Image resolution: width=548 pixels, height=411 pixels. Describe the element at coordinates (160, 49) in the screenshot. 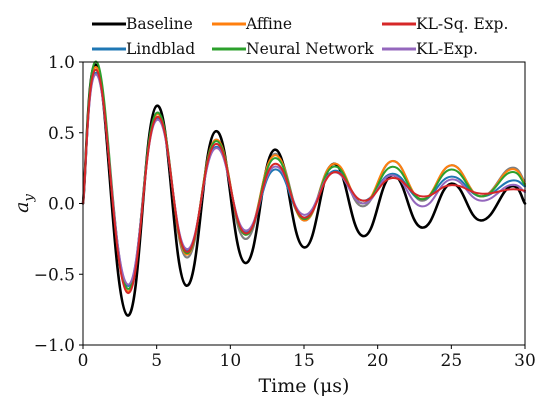

I see `legend-label: Lindblad` at that location.